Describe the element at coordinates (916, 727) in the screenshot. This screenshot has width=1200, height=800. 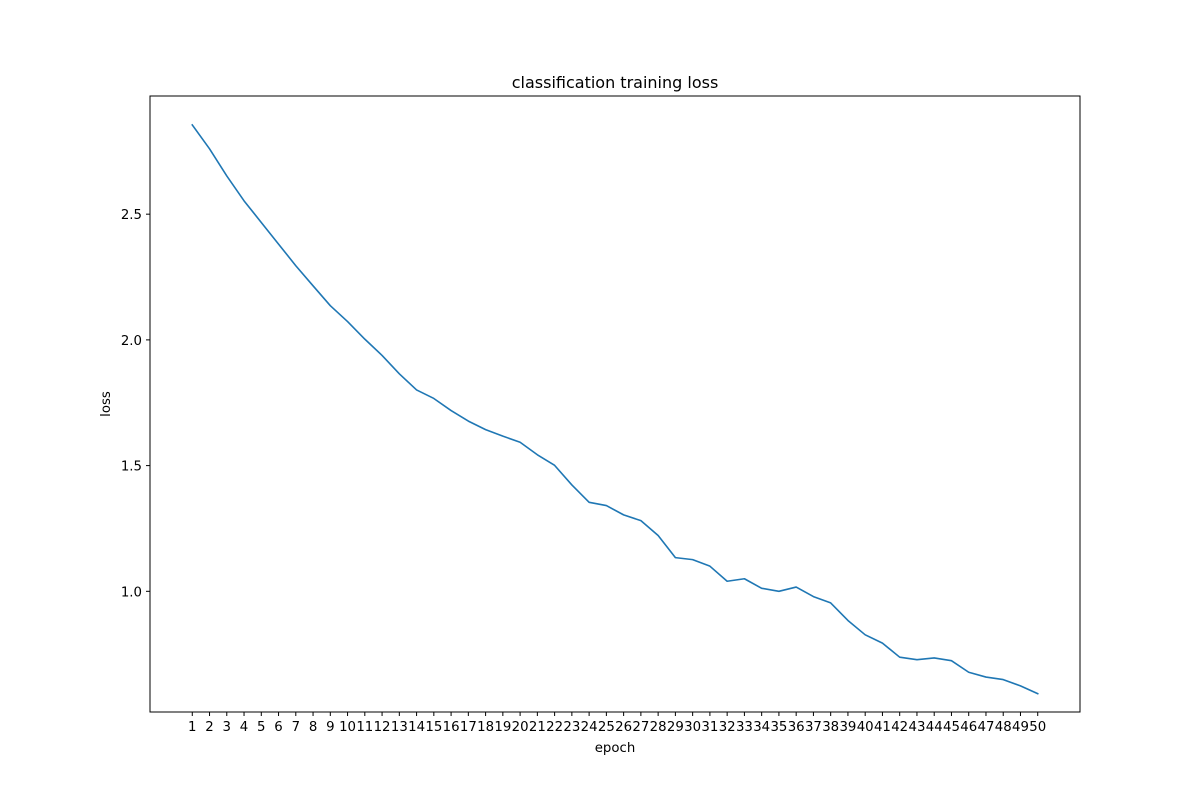
I see `x-tick-label: 43` at that location.